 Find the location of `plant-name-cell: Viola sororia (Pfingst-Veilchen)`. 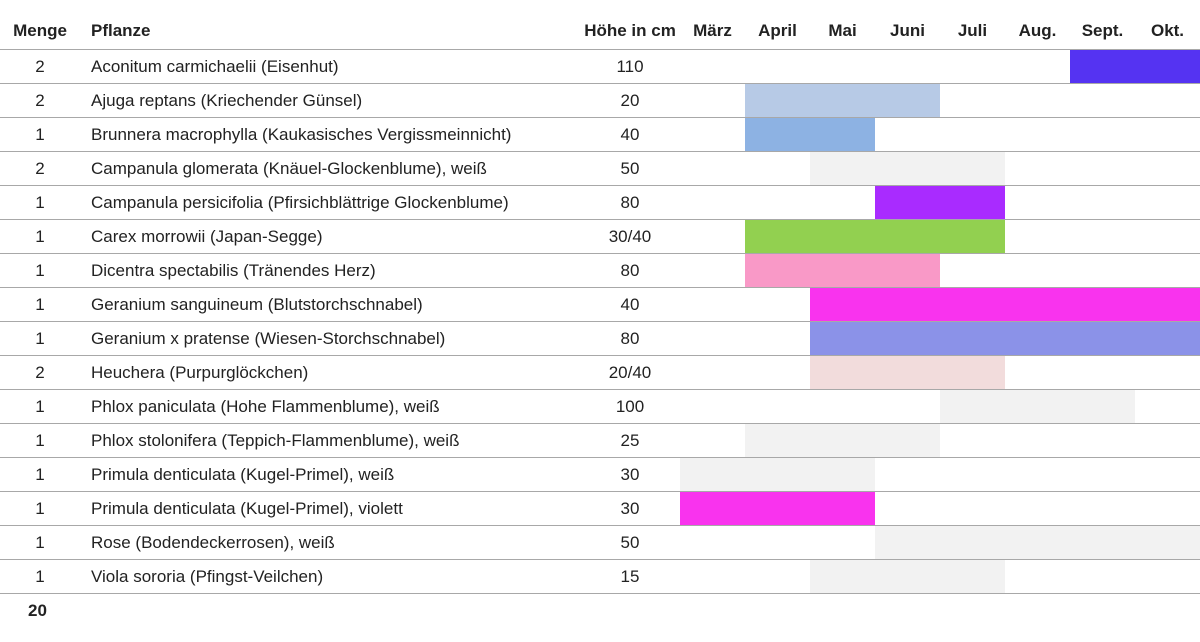

plant-name-cell: Viola sororia (Pfingst-Veilchen) is located at coordinates (330, 576).